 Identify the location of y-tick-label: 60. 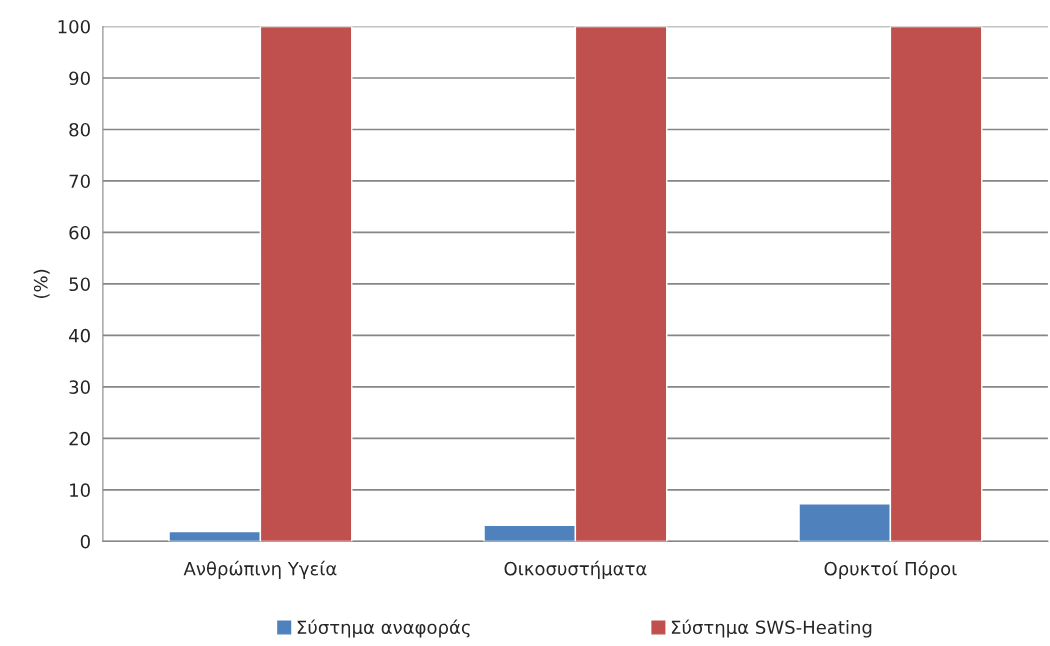
(79, 232).